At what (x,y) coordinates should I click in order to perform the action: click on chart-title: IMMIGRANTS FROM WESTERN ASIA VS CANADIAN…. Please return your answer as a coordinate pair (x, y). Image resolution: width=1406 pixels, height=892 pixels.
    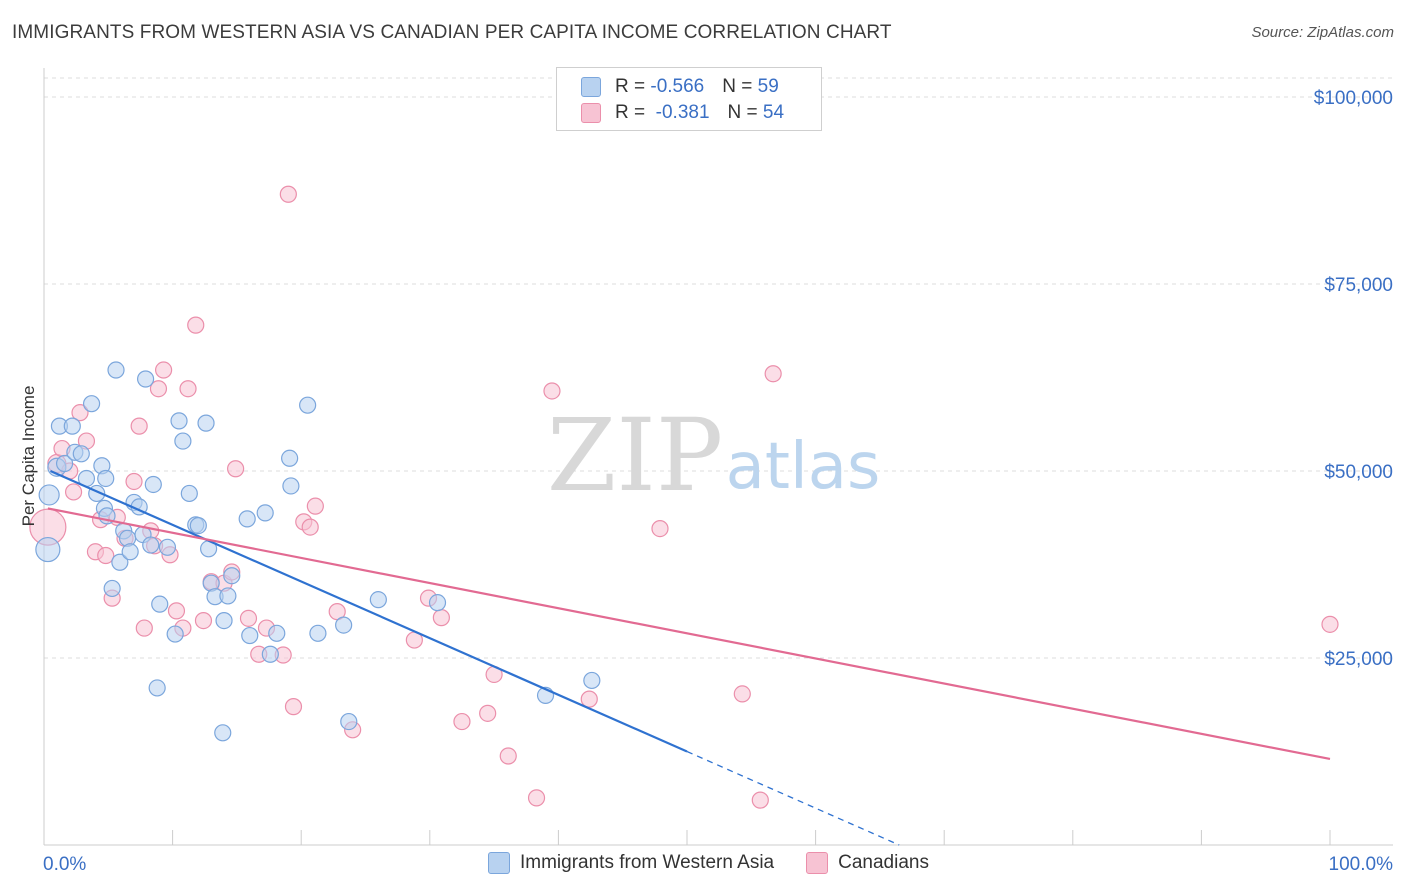
    Looking at the image, I should click on (452, 32).